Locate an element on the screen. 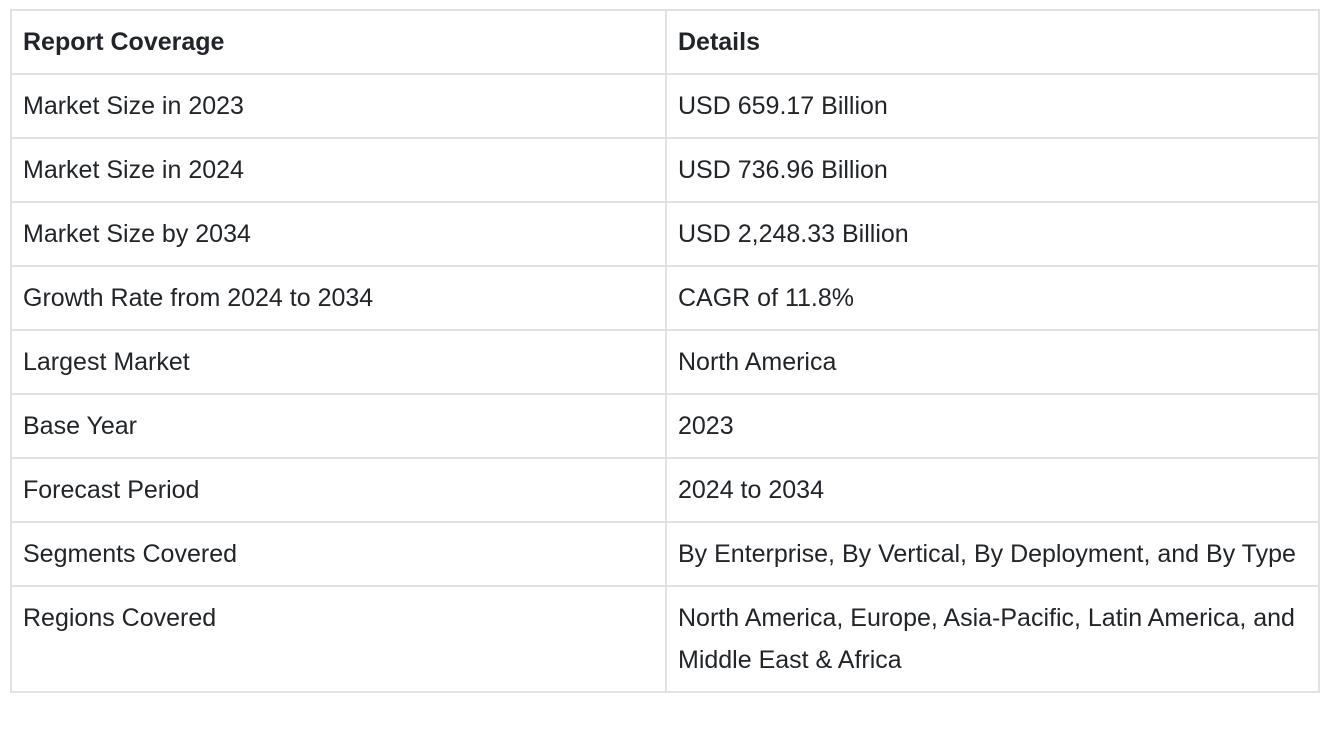 This screenshot has width=1329, height=747. row-value: USD 659.17 Billion is located at coordinates (992, 106).